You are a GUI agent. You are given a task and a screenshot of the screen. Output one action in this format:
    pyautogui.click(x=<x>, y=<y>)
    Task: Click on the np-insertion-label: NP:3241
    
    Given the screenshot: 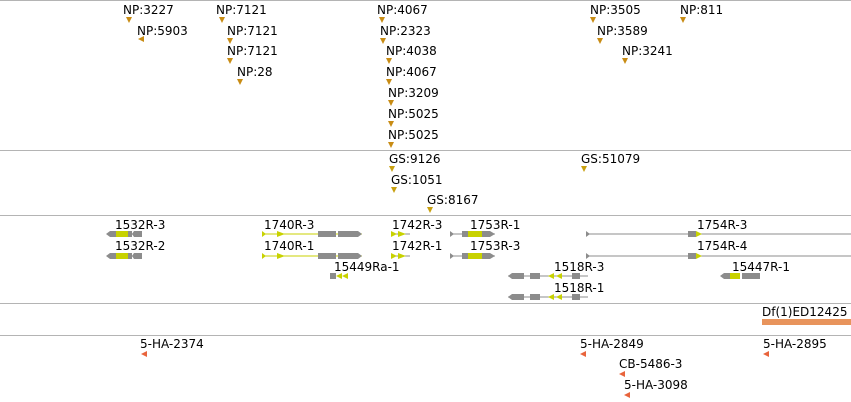 What is the action you would take?
    pyautogui.click(x=647, y=51)
    